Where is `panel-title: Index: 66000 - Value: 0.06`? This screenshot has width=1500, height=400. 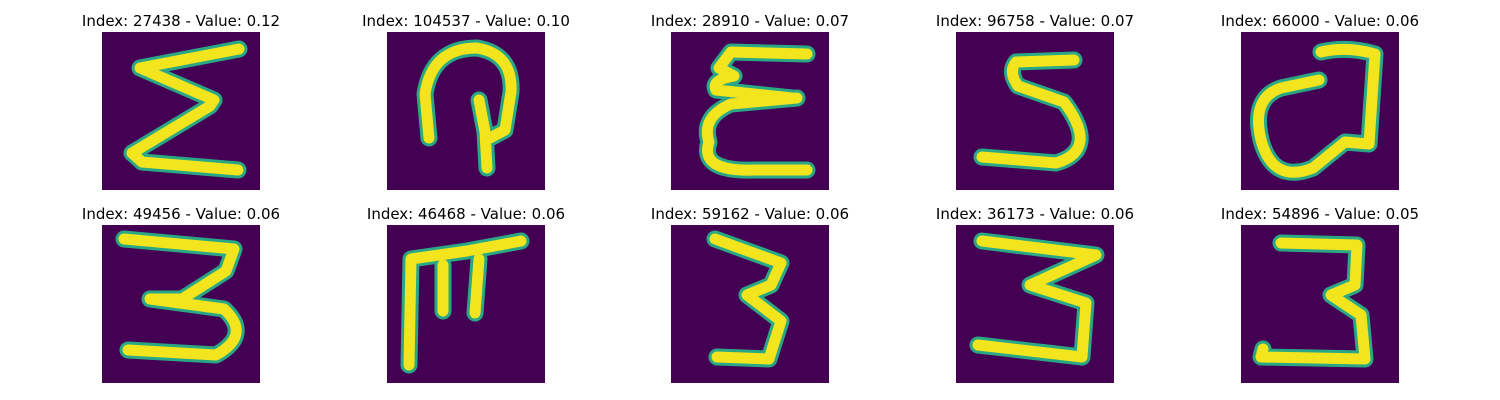 panel-title: Index: 66000 - Value: 0.06 is located at coordinates (1320, 21).